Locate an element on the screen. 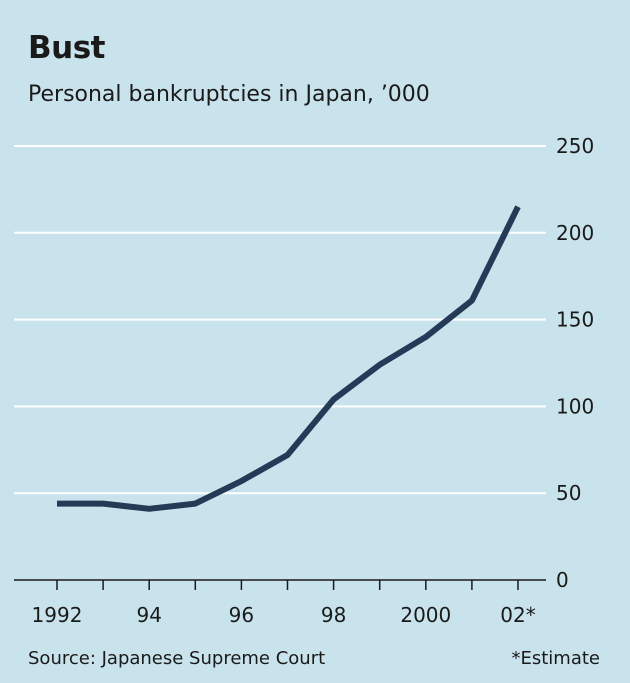 The height and width of the screenshot is (683, 630). y-tick-label-250: 250 is located at coordinates (575, 146).